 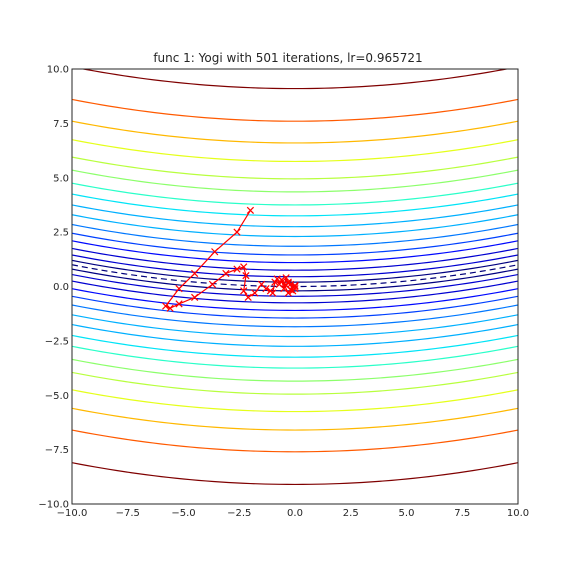 What do you see at coordinates (61, 233) in the screenshot?
I see `y-tick-label: 2.5` at bounding box center [61, 233].